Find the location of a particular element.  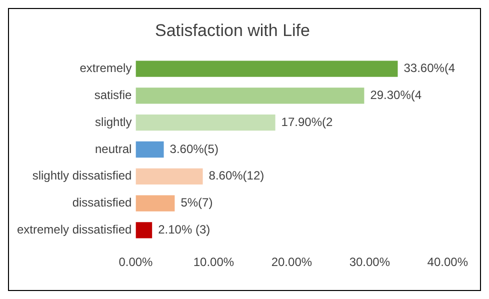

data-label: 5%(7) is located at coordinates (196, 203).